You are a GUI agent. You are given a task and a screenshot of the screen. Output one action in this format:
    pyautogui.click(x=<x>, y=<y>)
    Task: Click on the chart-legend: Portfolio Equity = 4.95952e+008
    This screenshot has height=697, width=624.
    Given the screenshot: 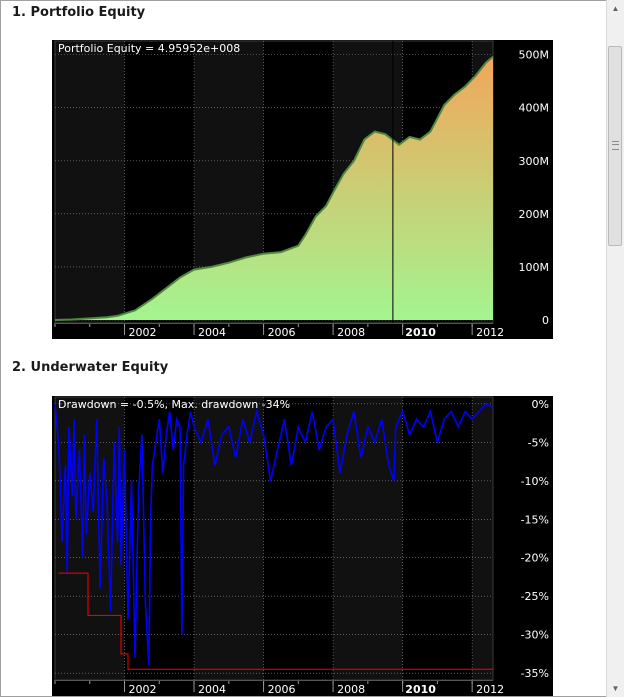 What is the action you would take?
    pyautogui.click(x=149, y=48)
    